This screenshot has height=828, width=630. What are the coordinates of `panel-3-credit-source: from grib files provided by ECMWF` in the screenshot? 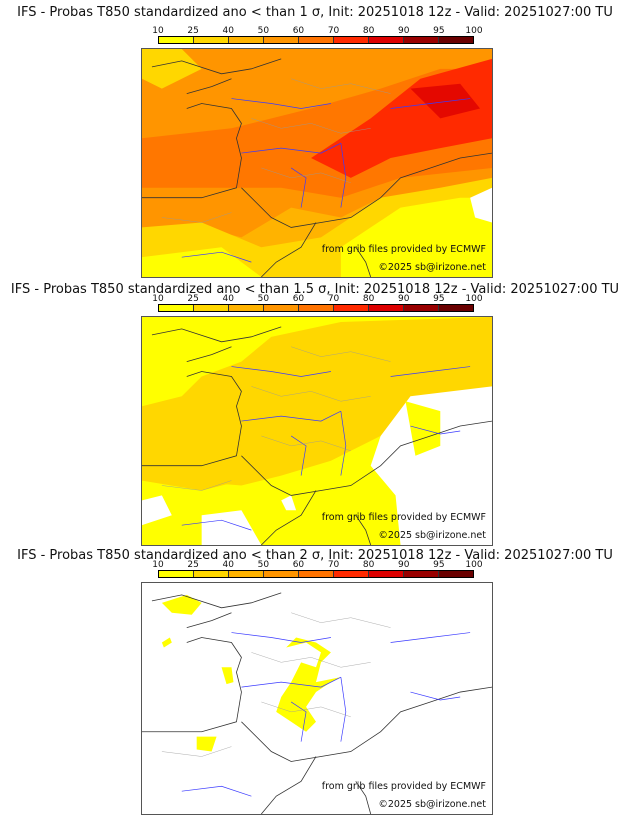 It's located at (403, 786).